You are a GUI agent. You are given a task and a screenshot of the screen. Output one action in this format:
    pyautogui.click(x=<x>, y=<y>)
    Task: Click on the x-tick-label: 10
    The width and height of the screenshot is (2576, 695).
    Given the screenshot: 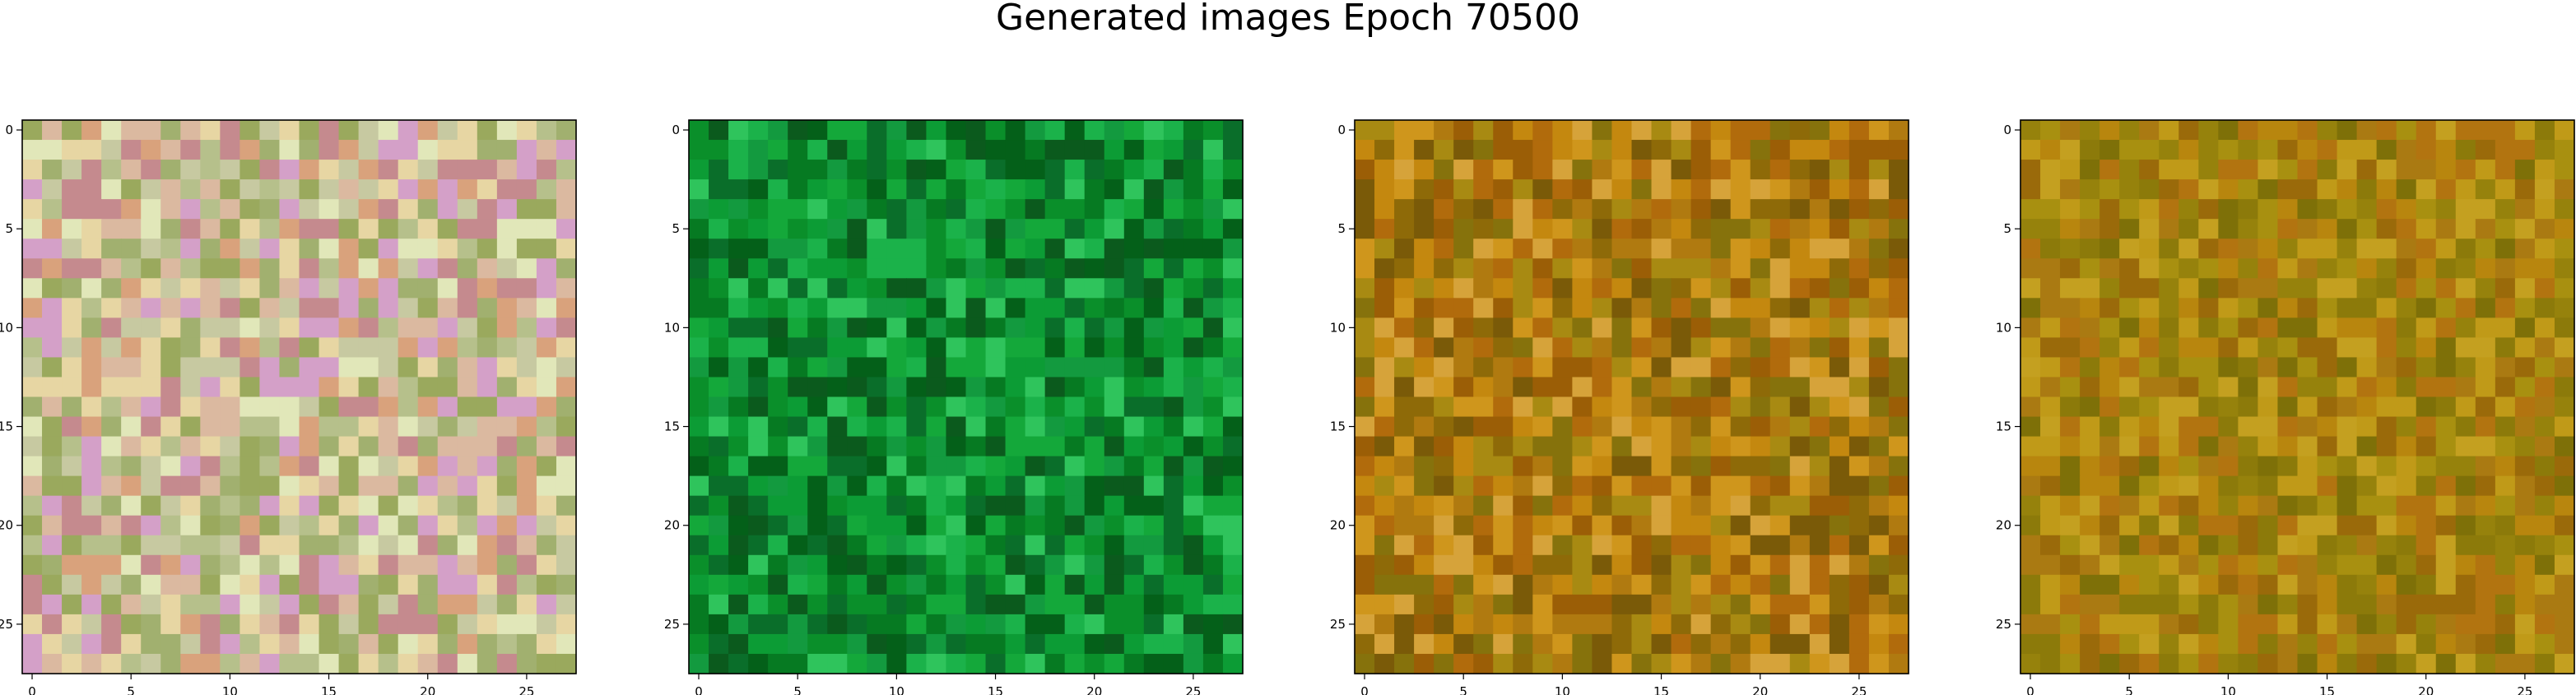 What is the action you would take?
    pyautogui.click(x=896, y=689)
    